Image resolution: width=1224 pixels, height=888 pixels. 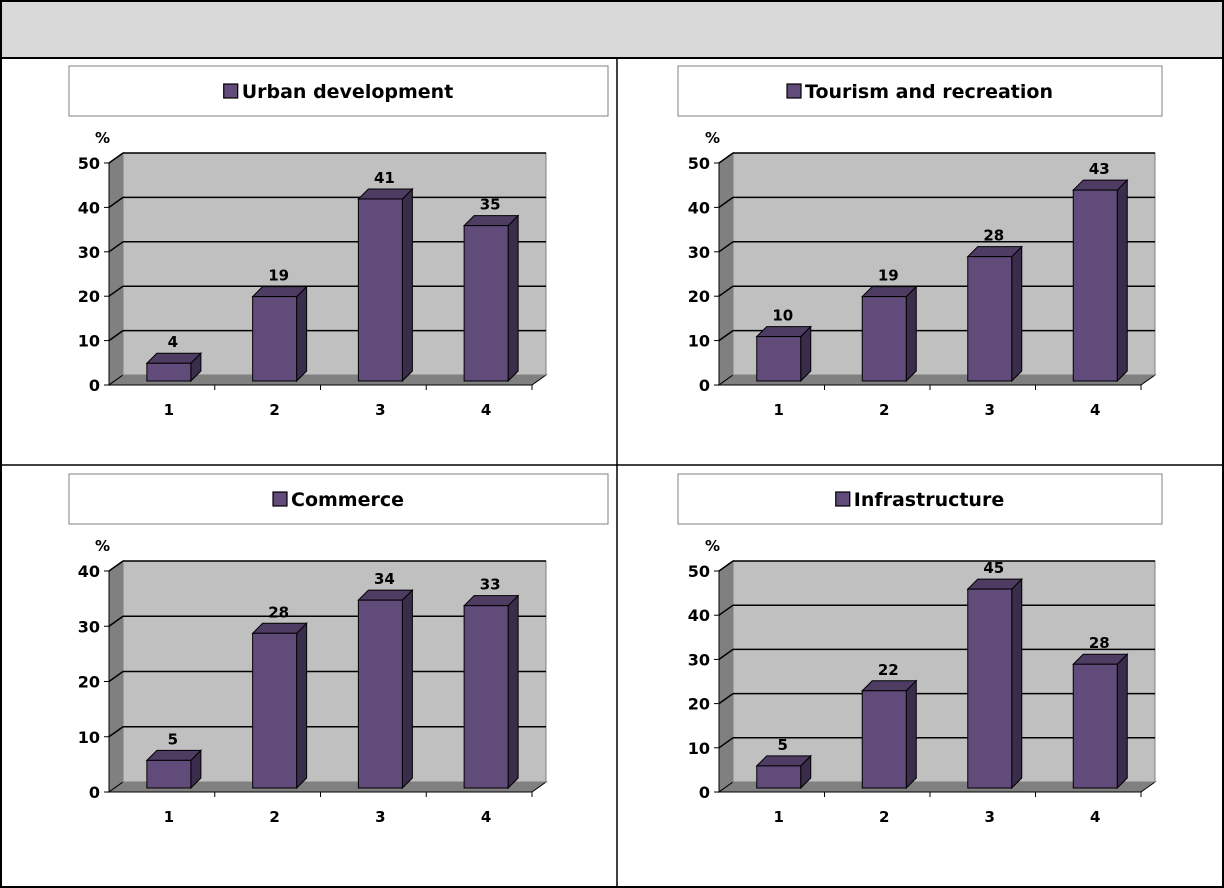 I want to click on legend-label: Infrastructure, so click(x=929, y=500).